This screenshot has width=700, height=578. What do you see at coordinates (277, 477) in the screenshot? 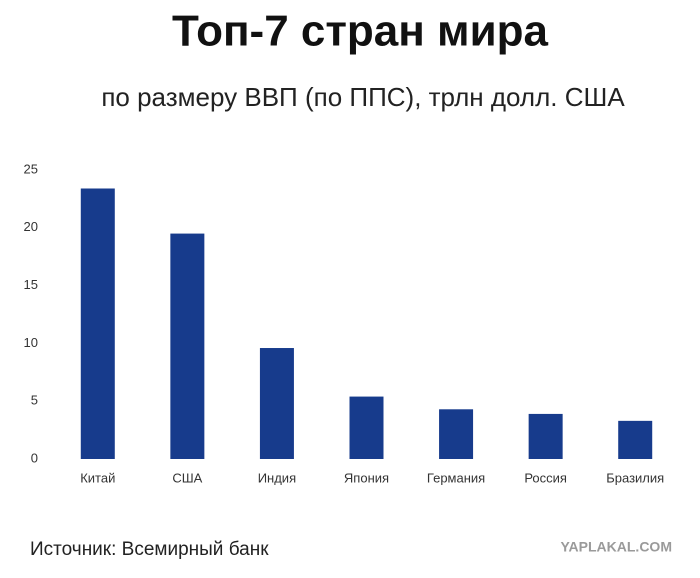
I see `x-tick-label: Индия` at bounding box center [277, 477].